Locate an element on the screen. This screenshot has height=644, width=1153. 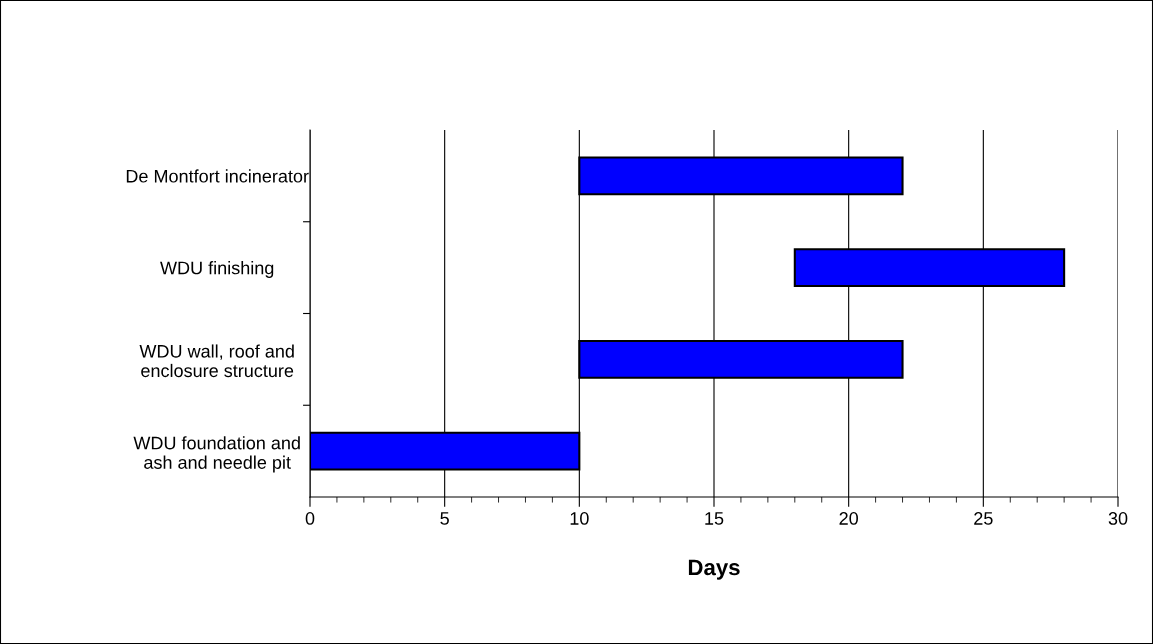
x-tick-label: 10 is located at coordinates (579, 518).